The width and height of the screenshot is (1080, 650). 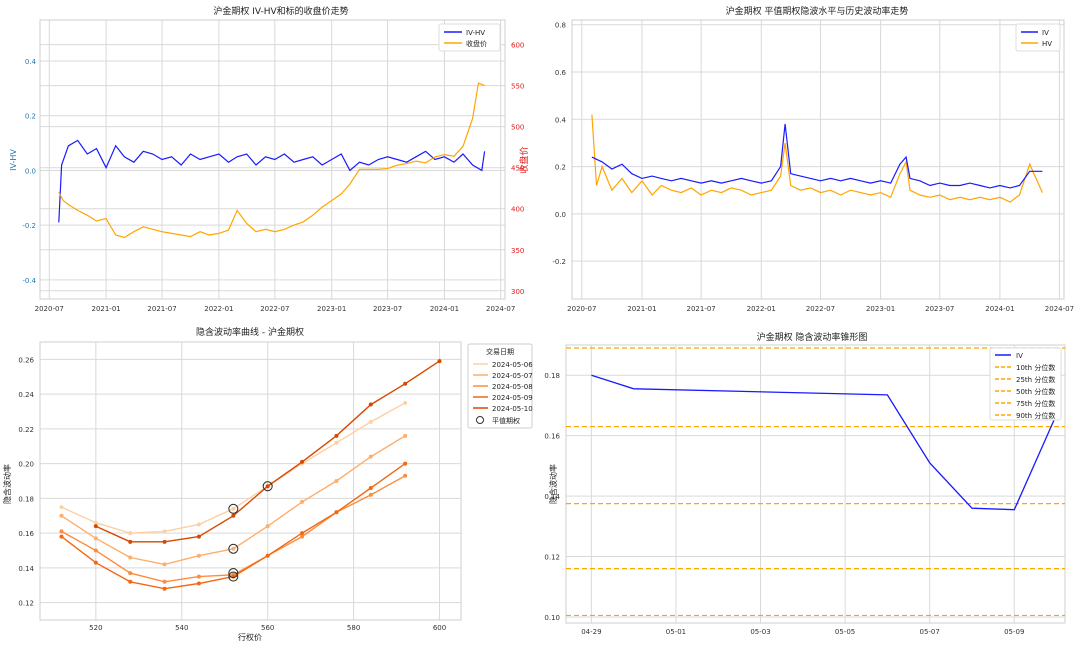 I want to click on chart3-legend-date-3: 2024-05-08, so click(x=512, y=387).